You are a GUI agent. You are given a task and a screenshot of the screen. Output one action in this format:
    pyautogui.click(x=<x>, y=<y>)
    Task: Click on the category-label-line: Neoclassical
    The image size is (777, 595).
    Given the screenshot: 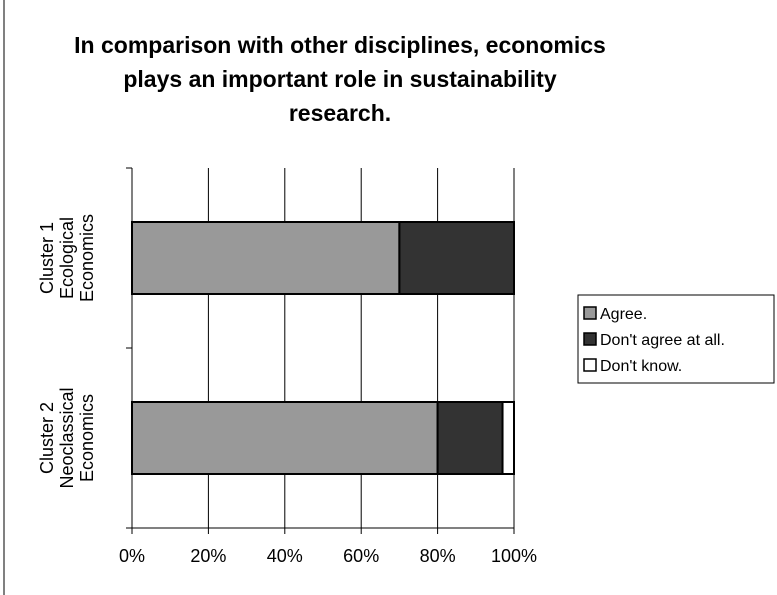 What is the action you would take?
    pyautogui.click(x=67, y=437)
    